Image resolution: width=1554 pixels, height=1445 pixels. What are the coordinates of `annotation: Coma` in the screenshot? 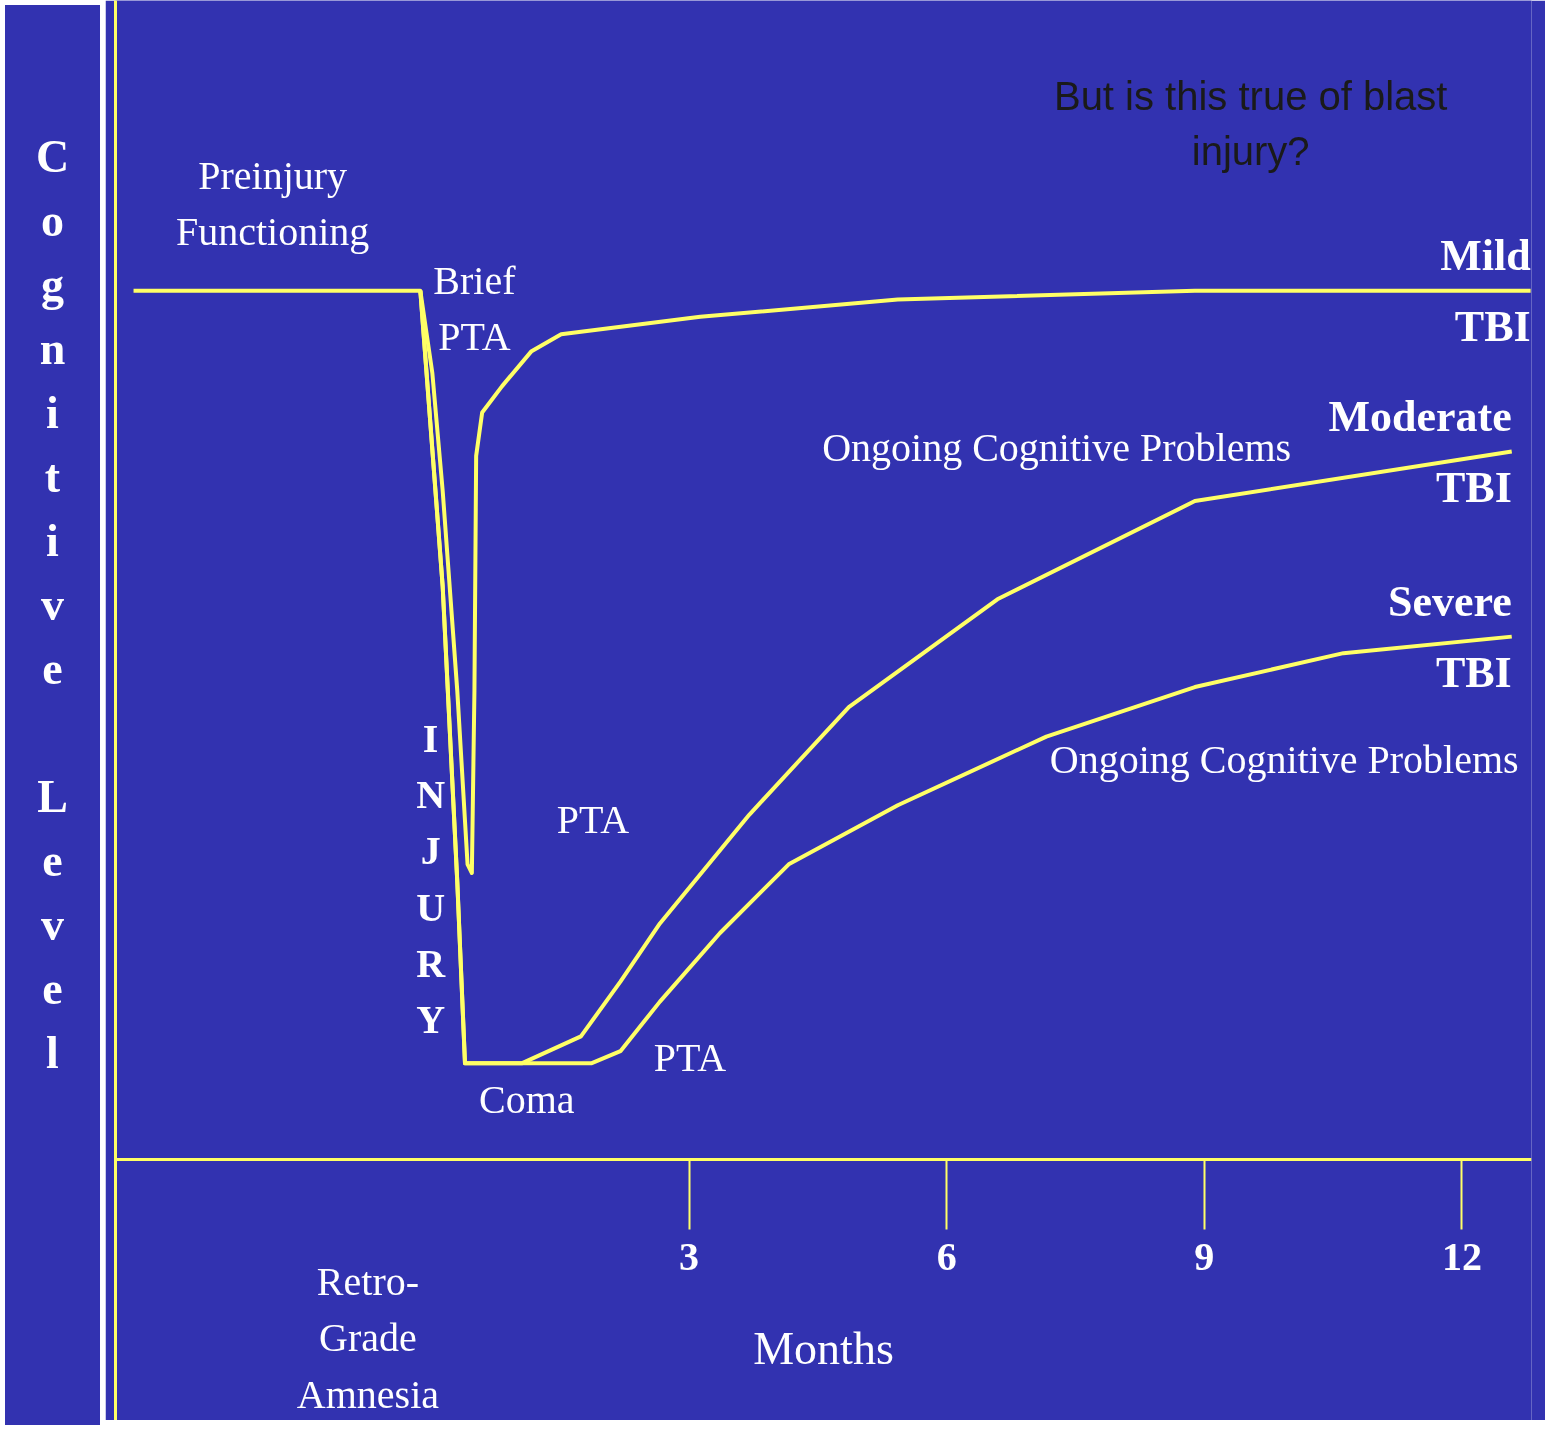 It's located at (527, 1100).